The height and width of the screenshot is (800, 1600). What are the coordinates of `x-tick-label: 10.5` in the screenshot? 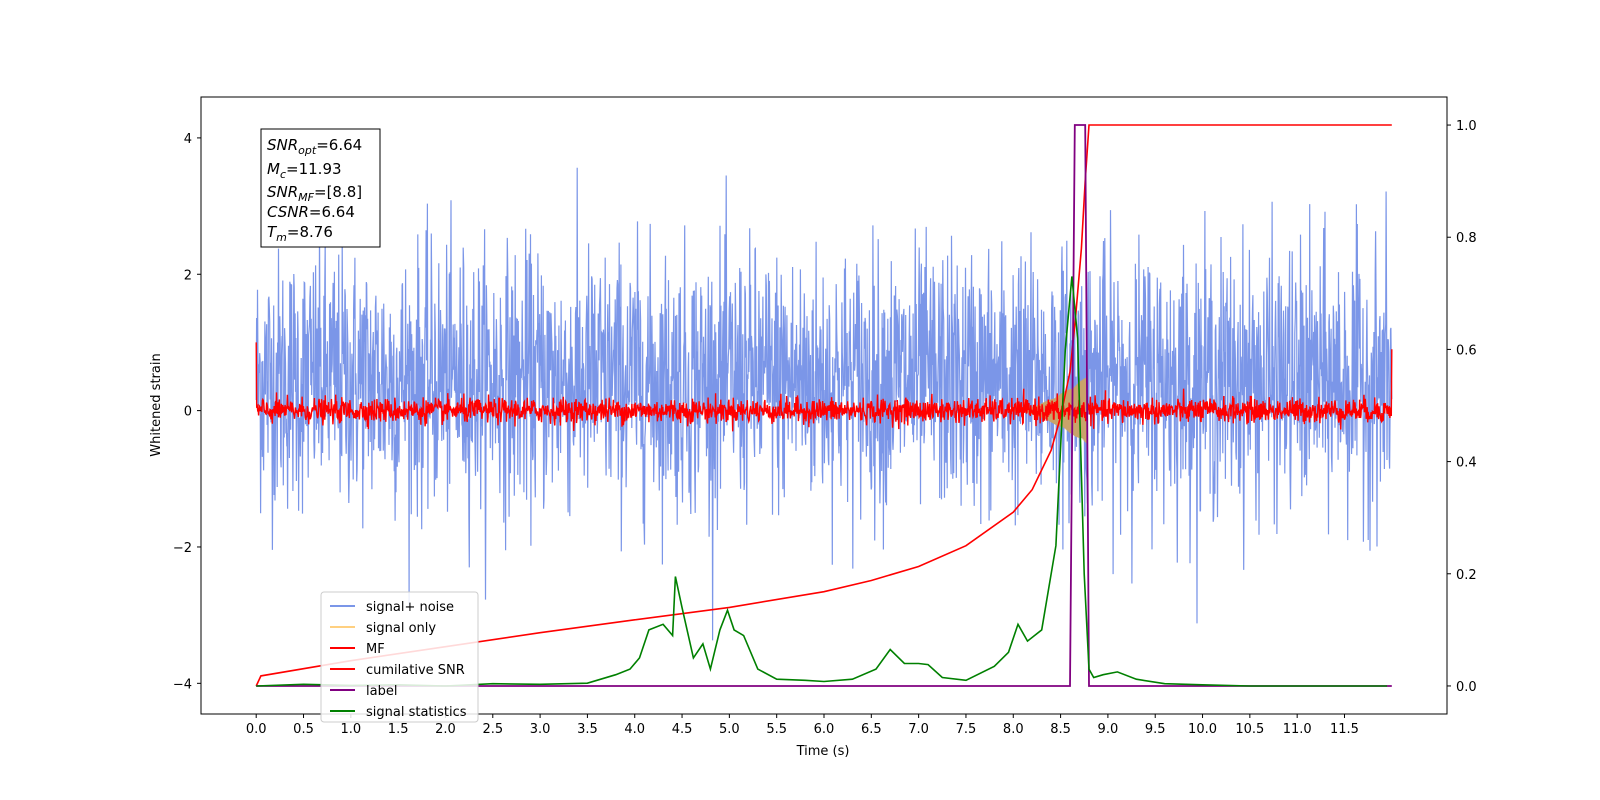 It's located at (1249, 729).